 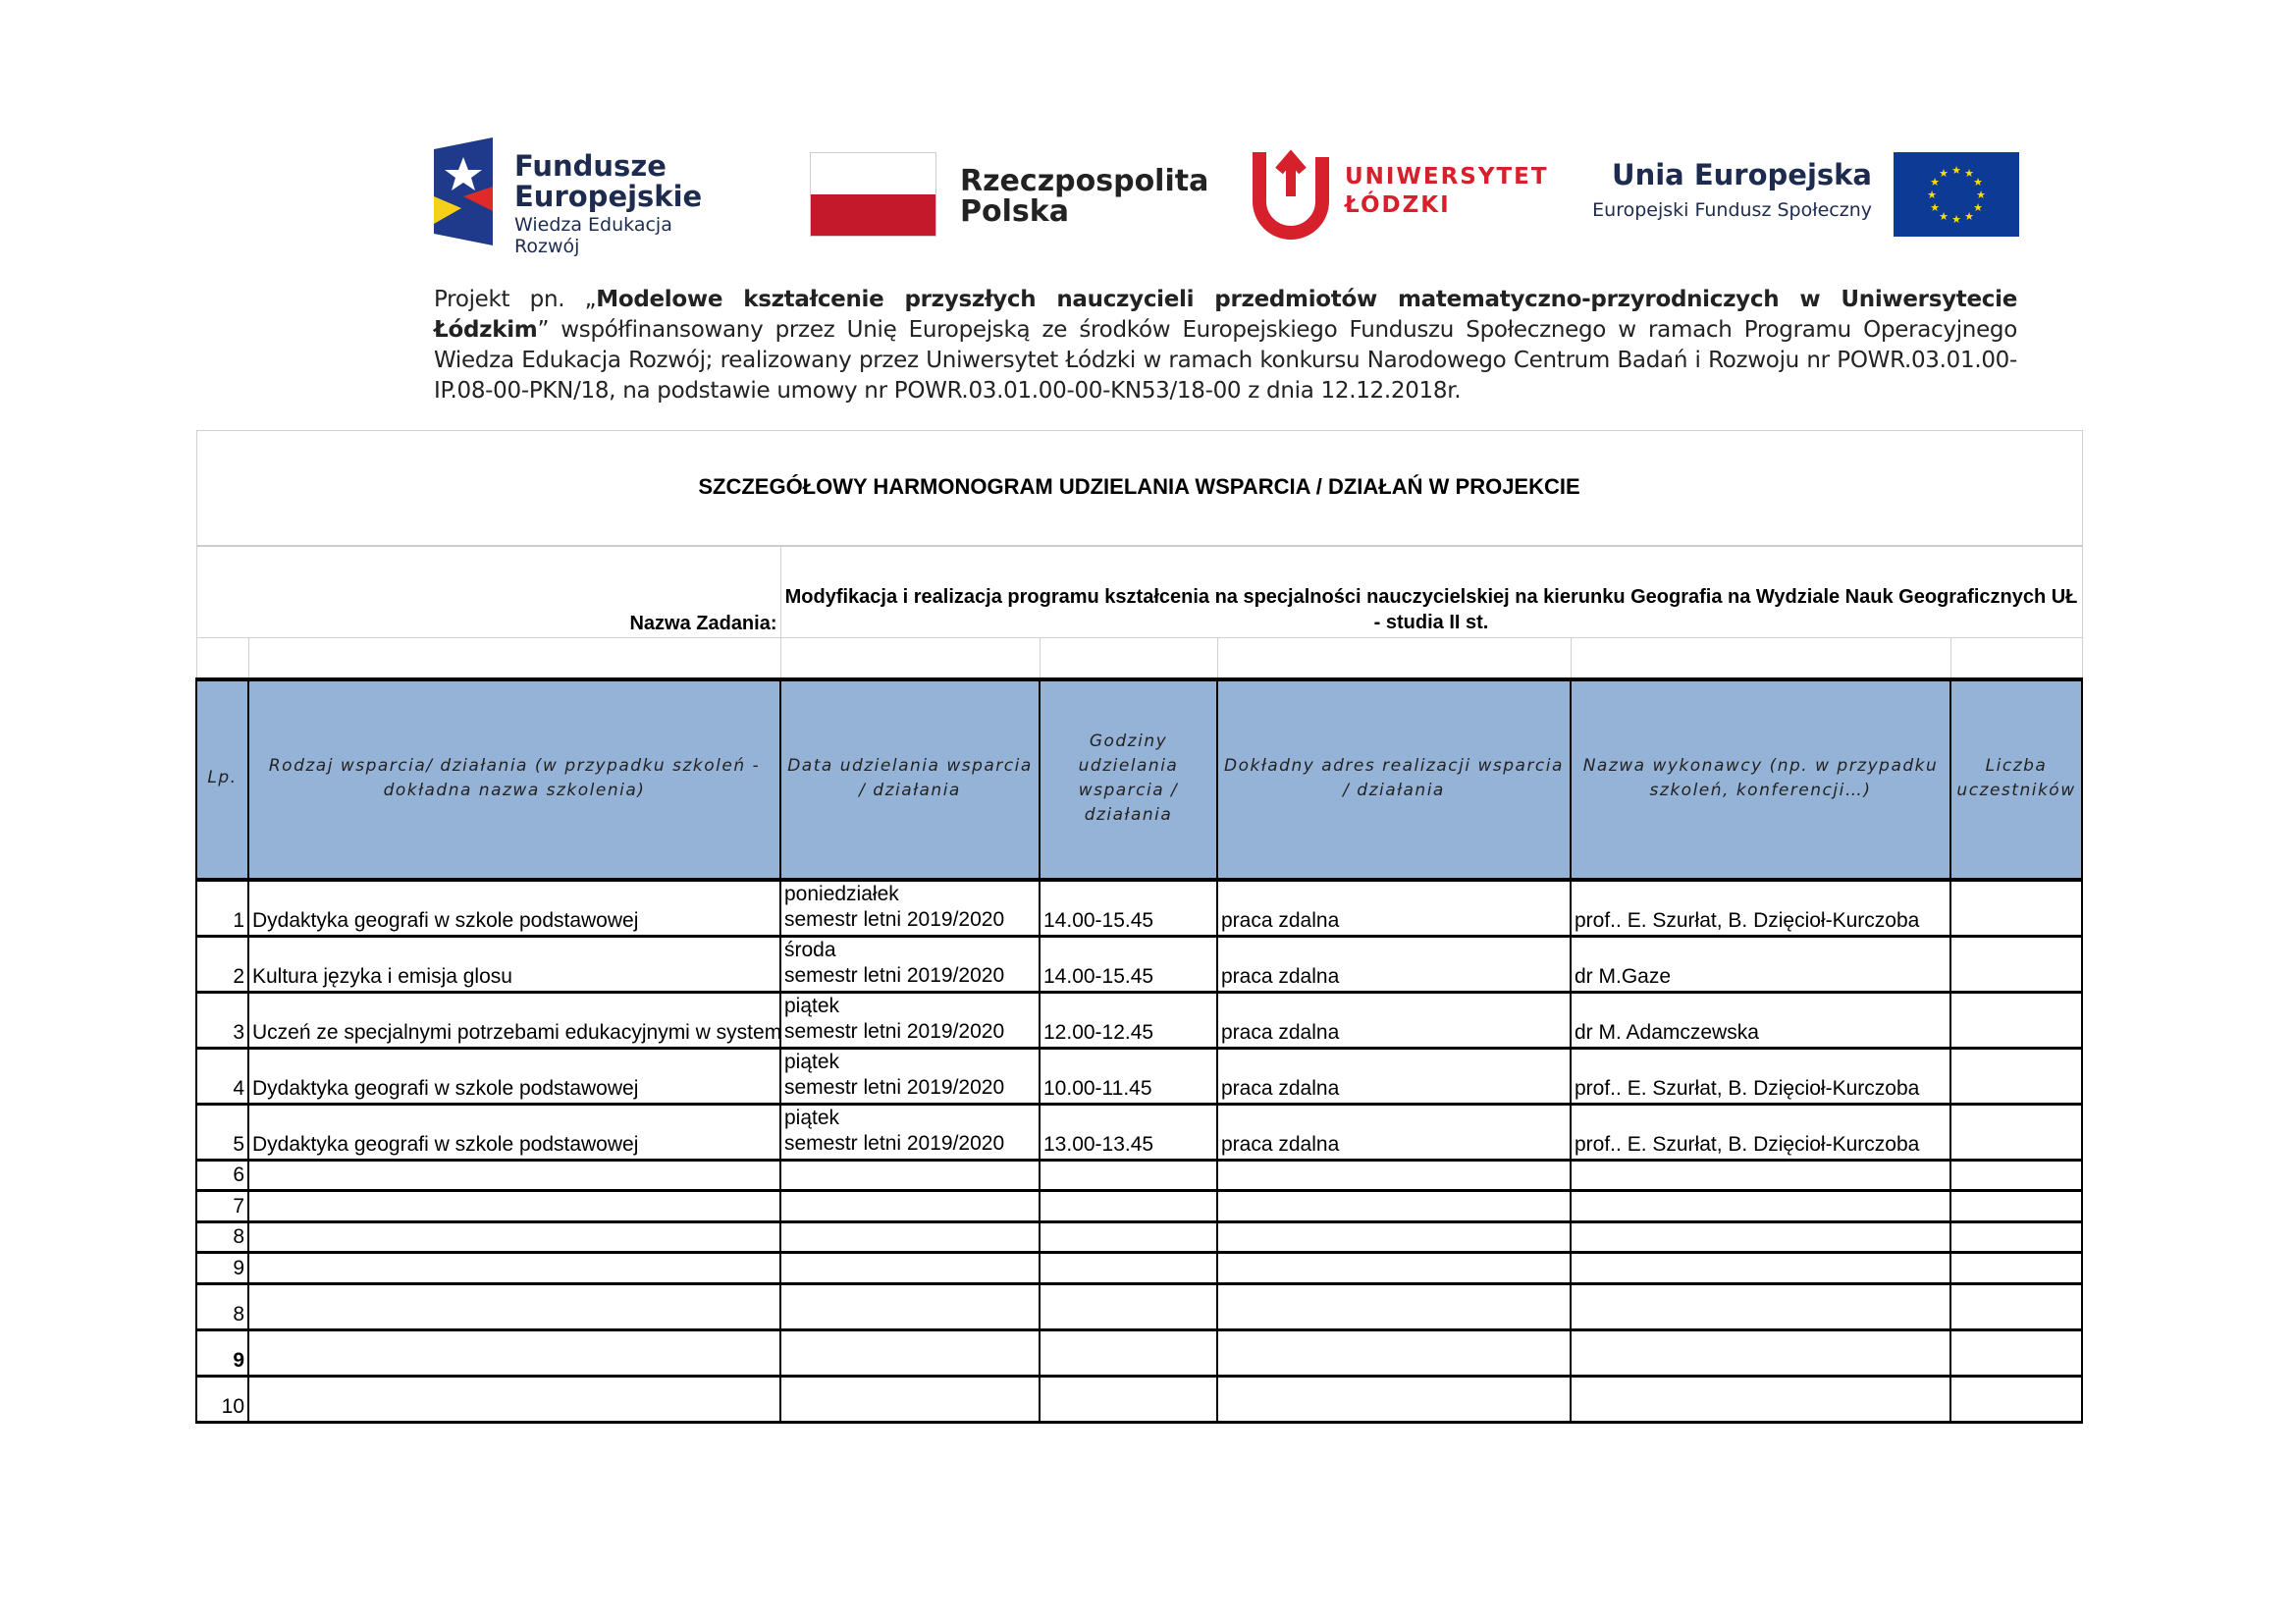 What do you see at coordinates (2016, 779) in the screenshot?
I see `column-header: Liczba uczestników` at bounding box center [2016, 779].